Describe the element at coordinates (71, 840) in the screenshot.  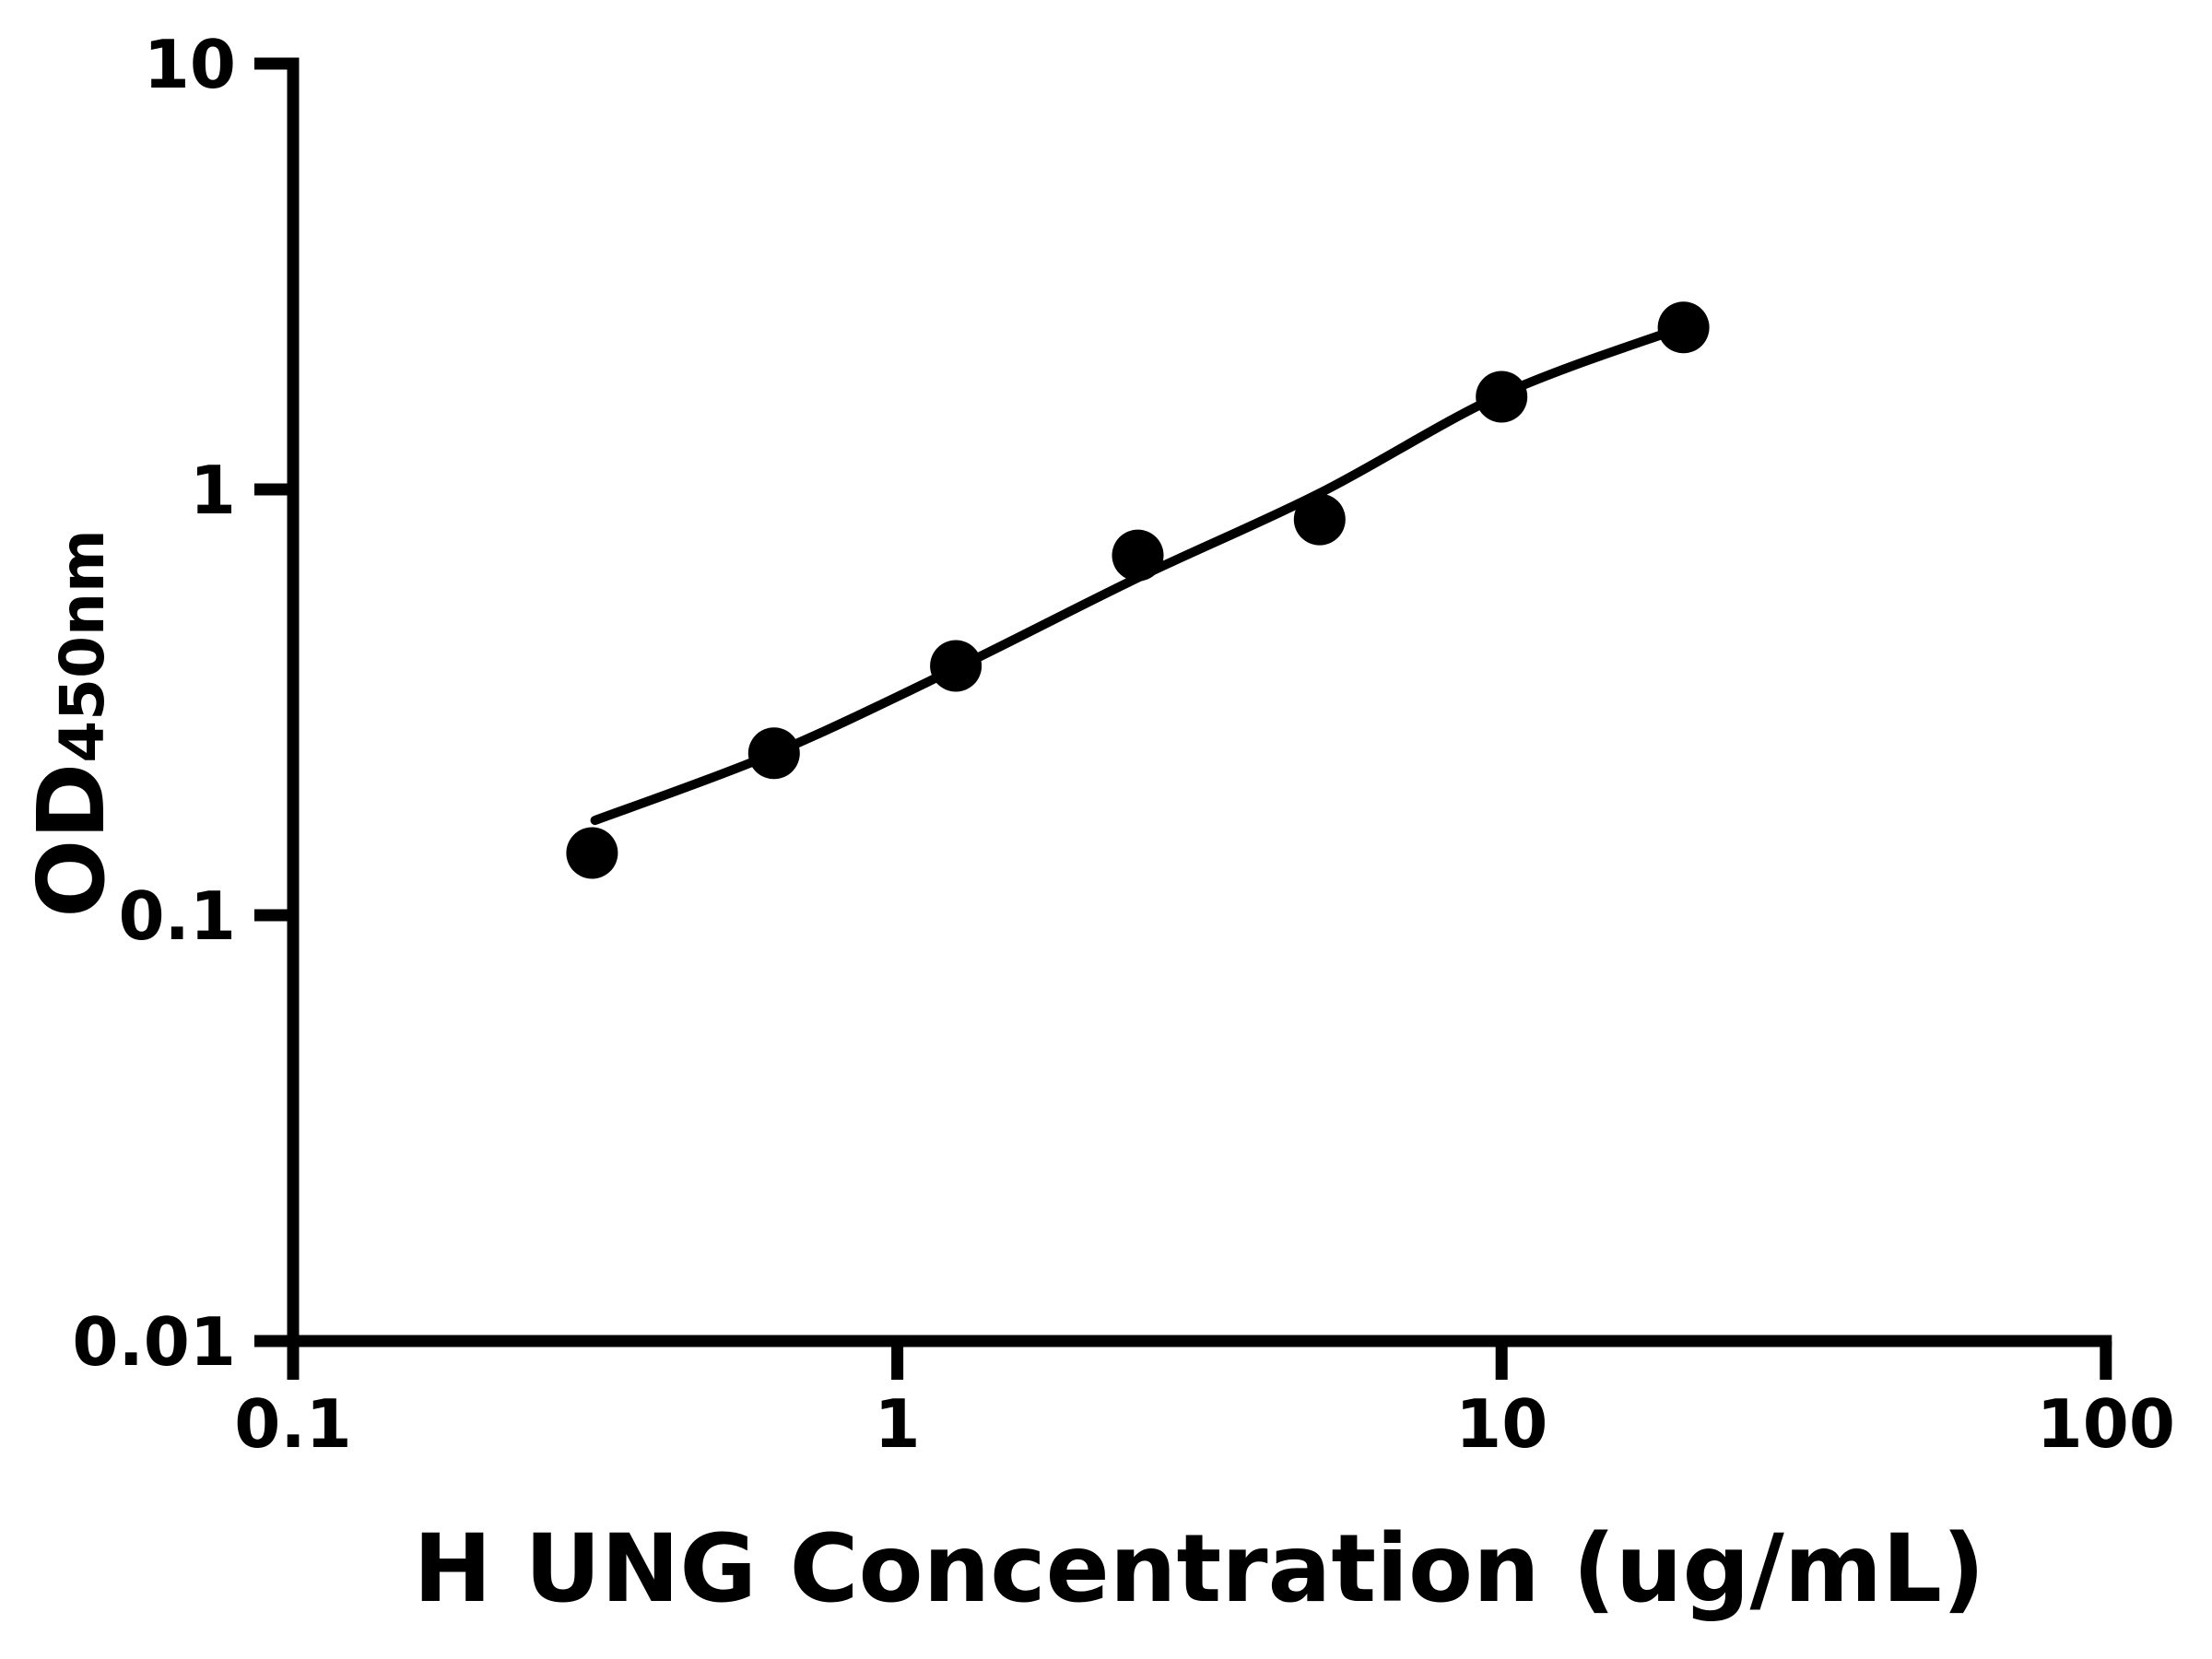
I see `y-axis-title-main: OD` at that location.